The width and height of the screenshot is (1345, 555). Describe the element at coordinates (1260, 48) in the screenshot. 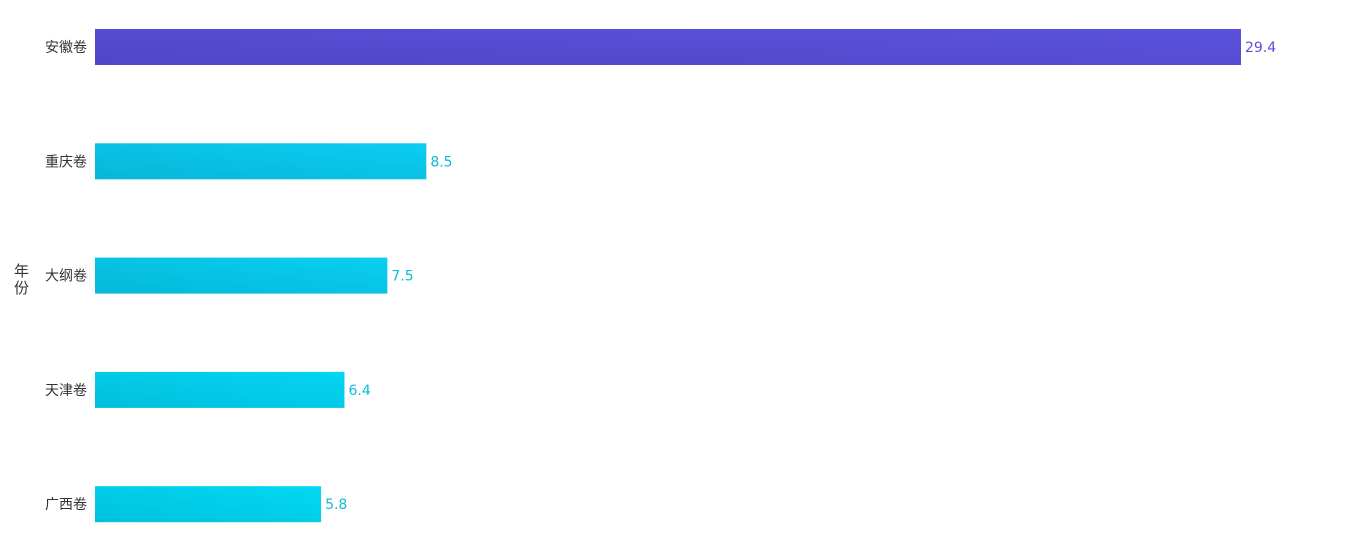

I see `data-label: 29.4` at that location.